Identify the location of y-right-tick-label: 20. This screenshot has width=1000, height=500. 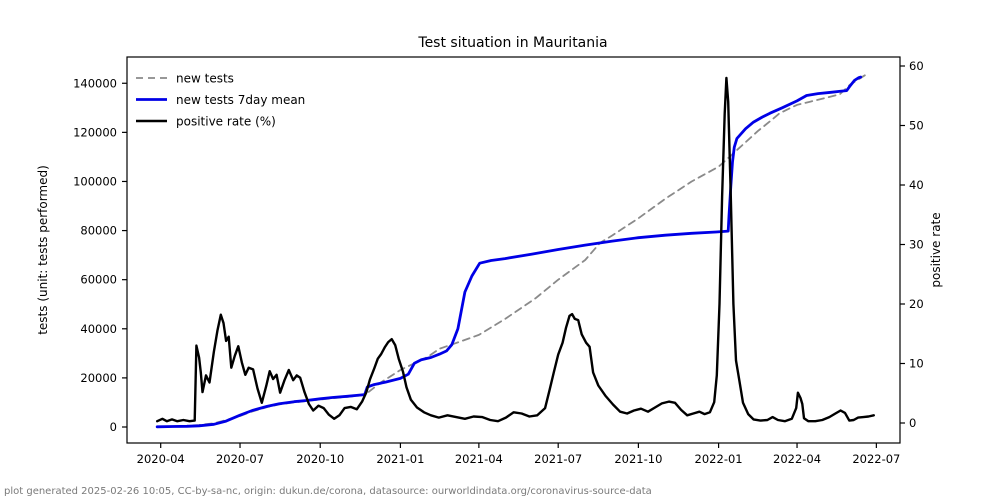
(916, 304).